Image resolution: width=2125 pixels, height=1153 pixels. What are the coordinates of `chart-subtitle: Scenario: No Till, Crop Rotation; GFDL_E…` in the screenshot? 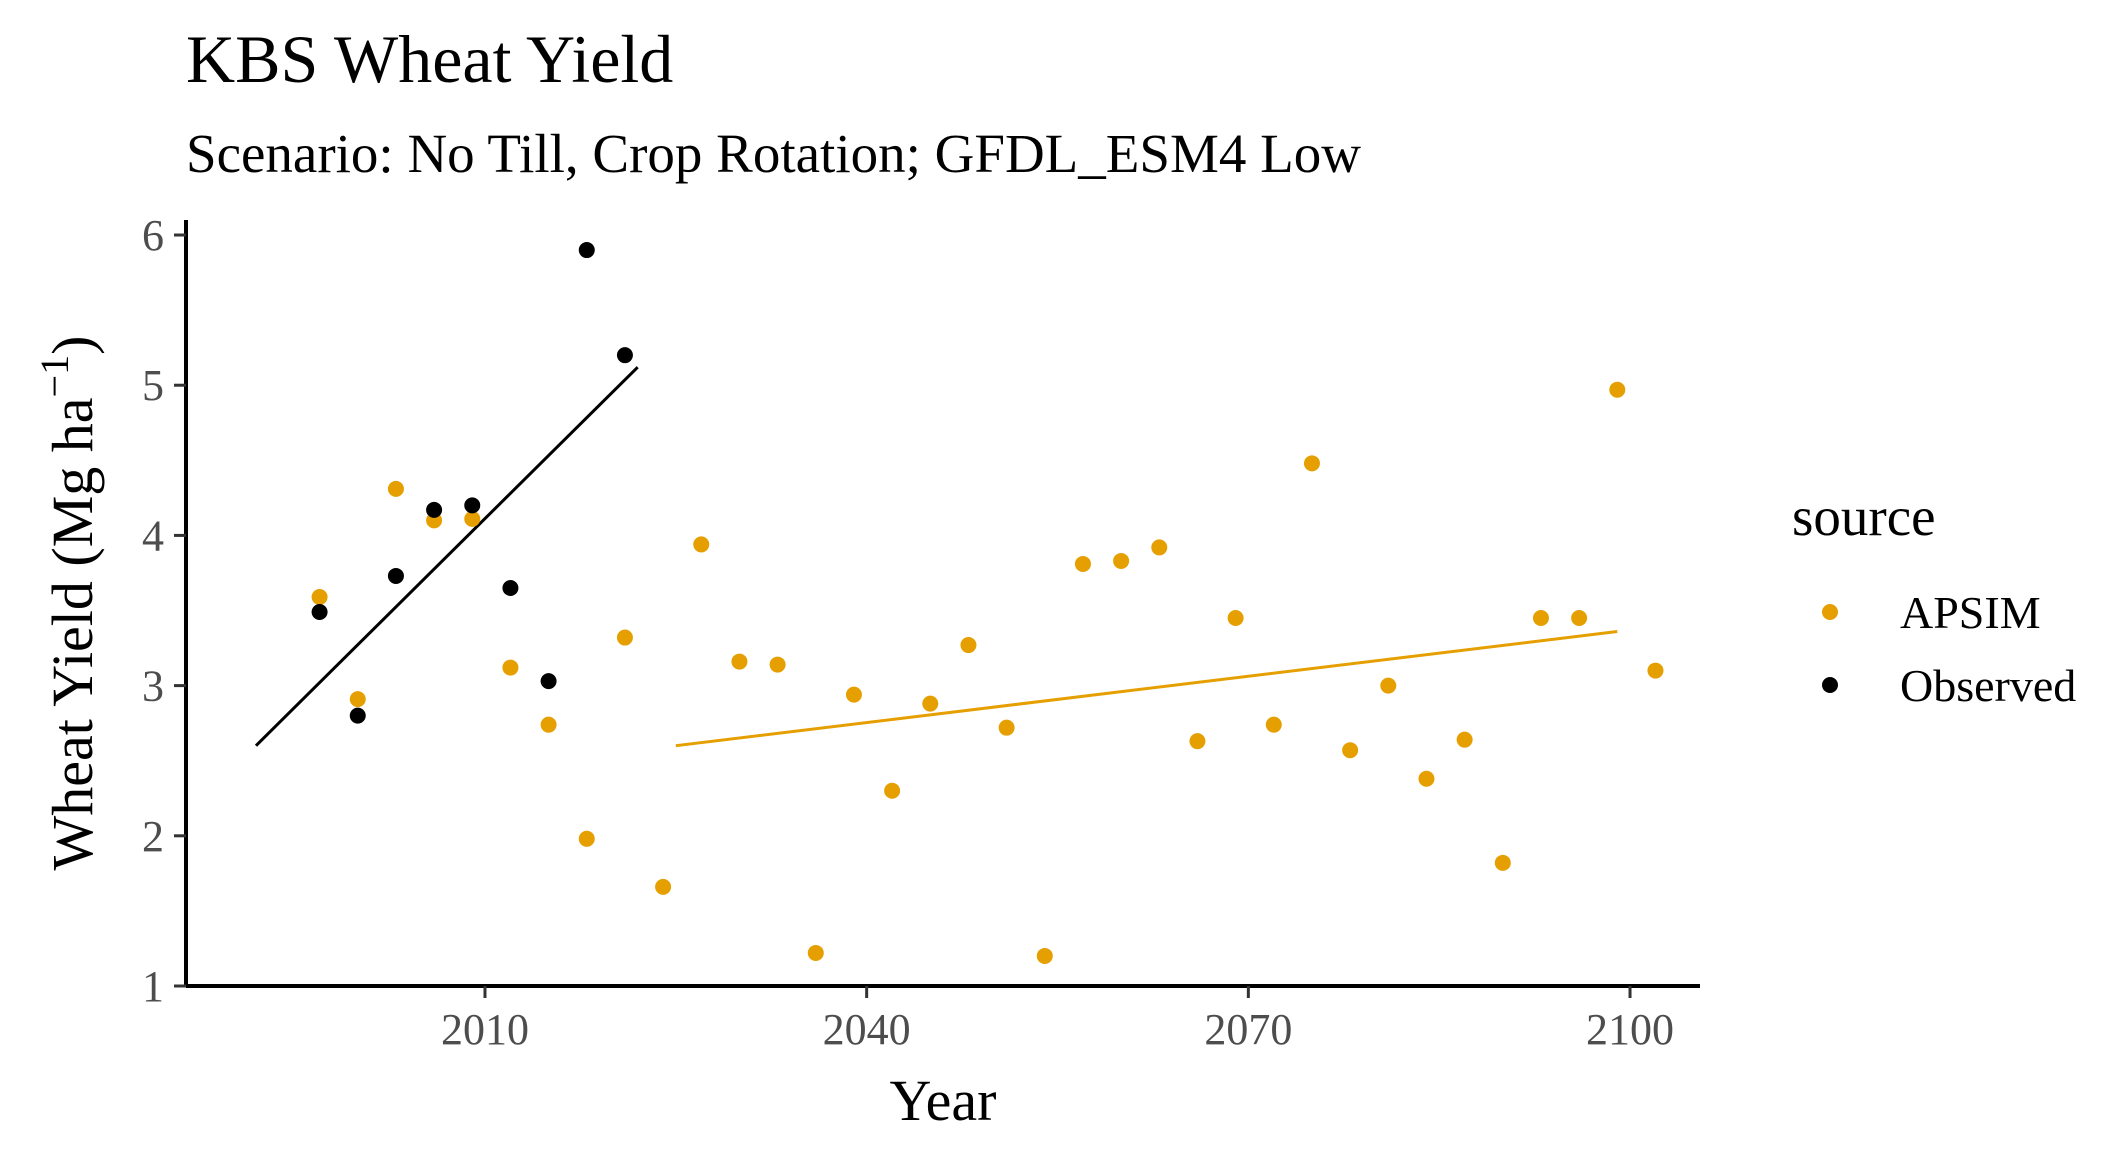 It's located at (773, 153).